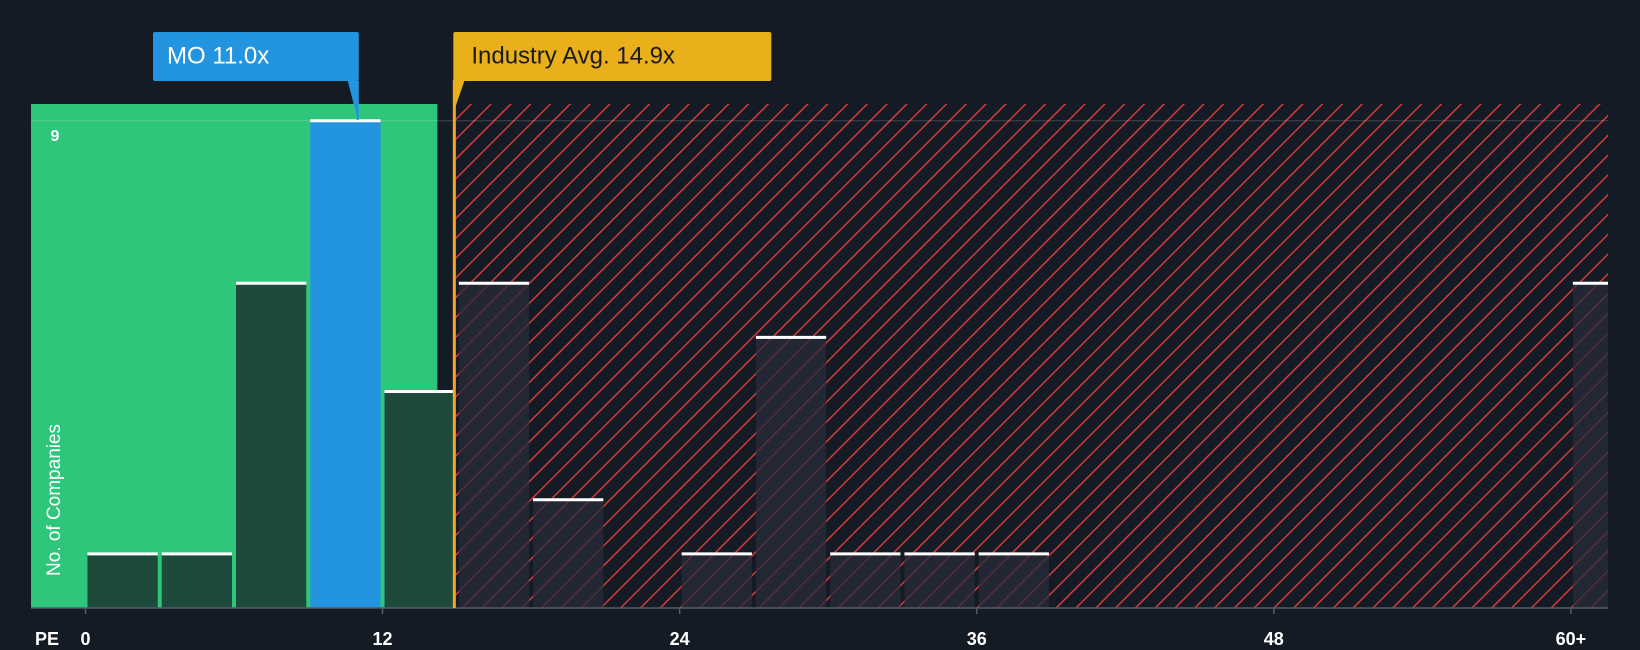 Image resolution: width=1640 pixels, height=650 pixels. Describe the element at coordinates (977, 639) in the screenshot. I see `x-tick-label: 36` at that location.